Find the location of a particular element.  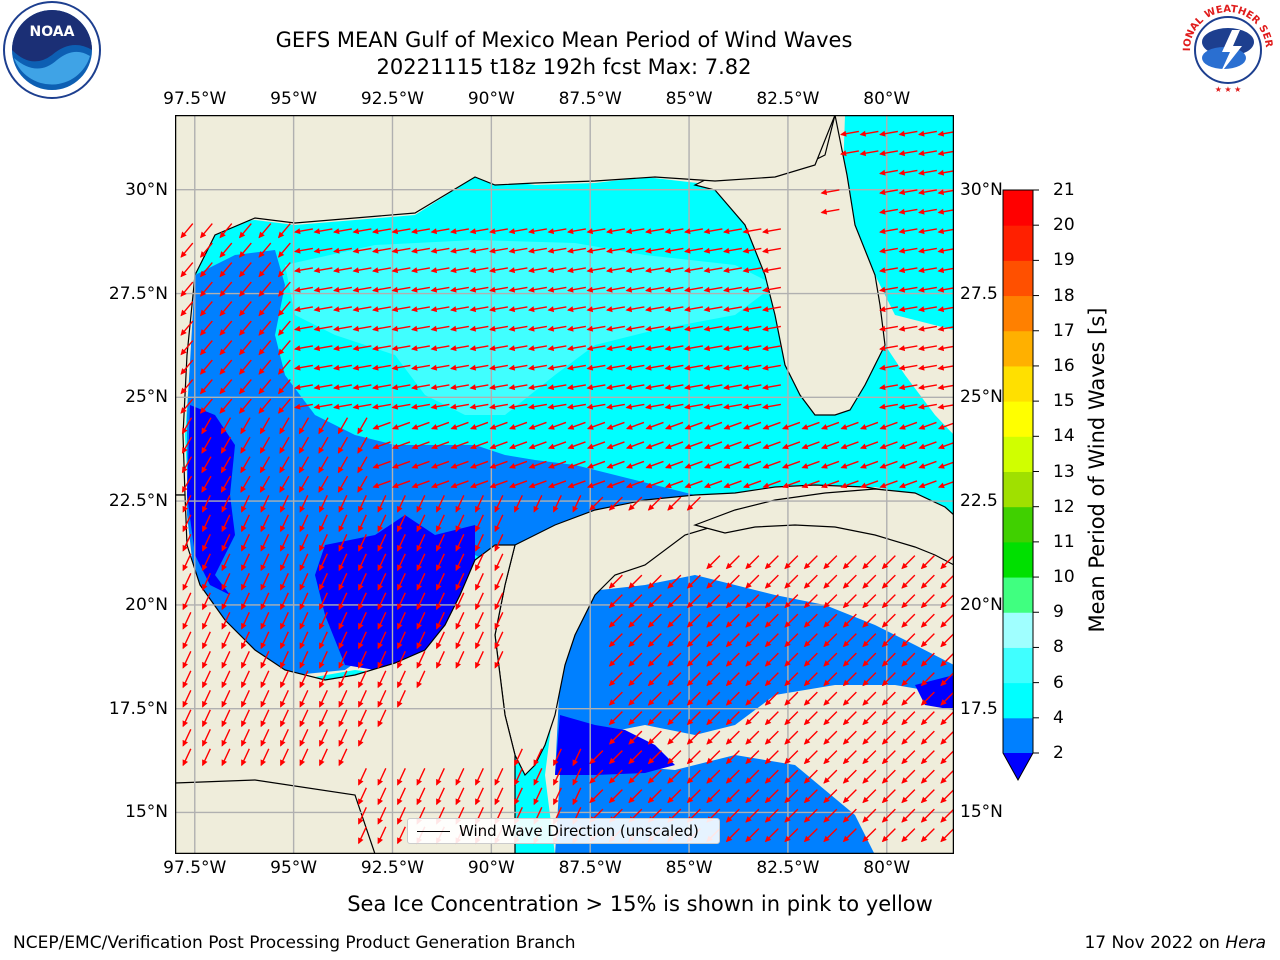

longitude-tick-top: 92.5°W is located at coordinates (392, 99).